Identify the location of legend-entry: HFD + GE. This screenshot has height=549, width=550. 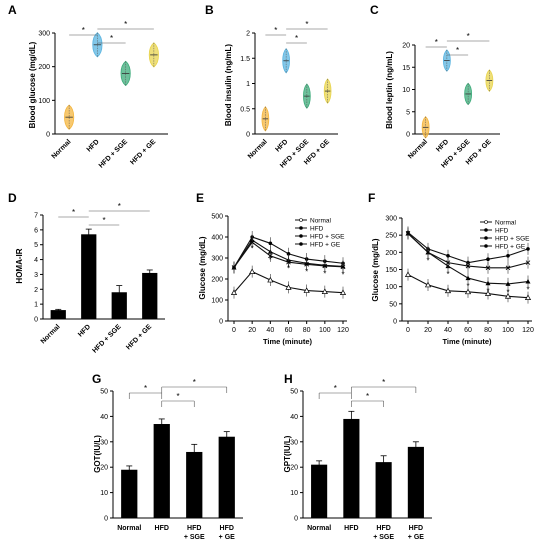
(510, 246).